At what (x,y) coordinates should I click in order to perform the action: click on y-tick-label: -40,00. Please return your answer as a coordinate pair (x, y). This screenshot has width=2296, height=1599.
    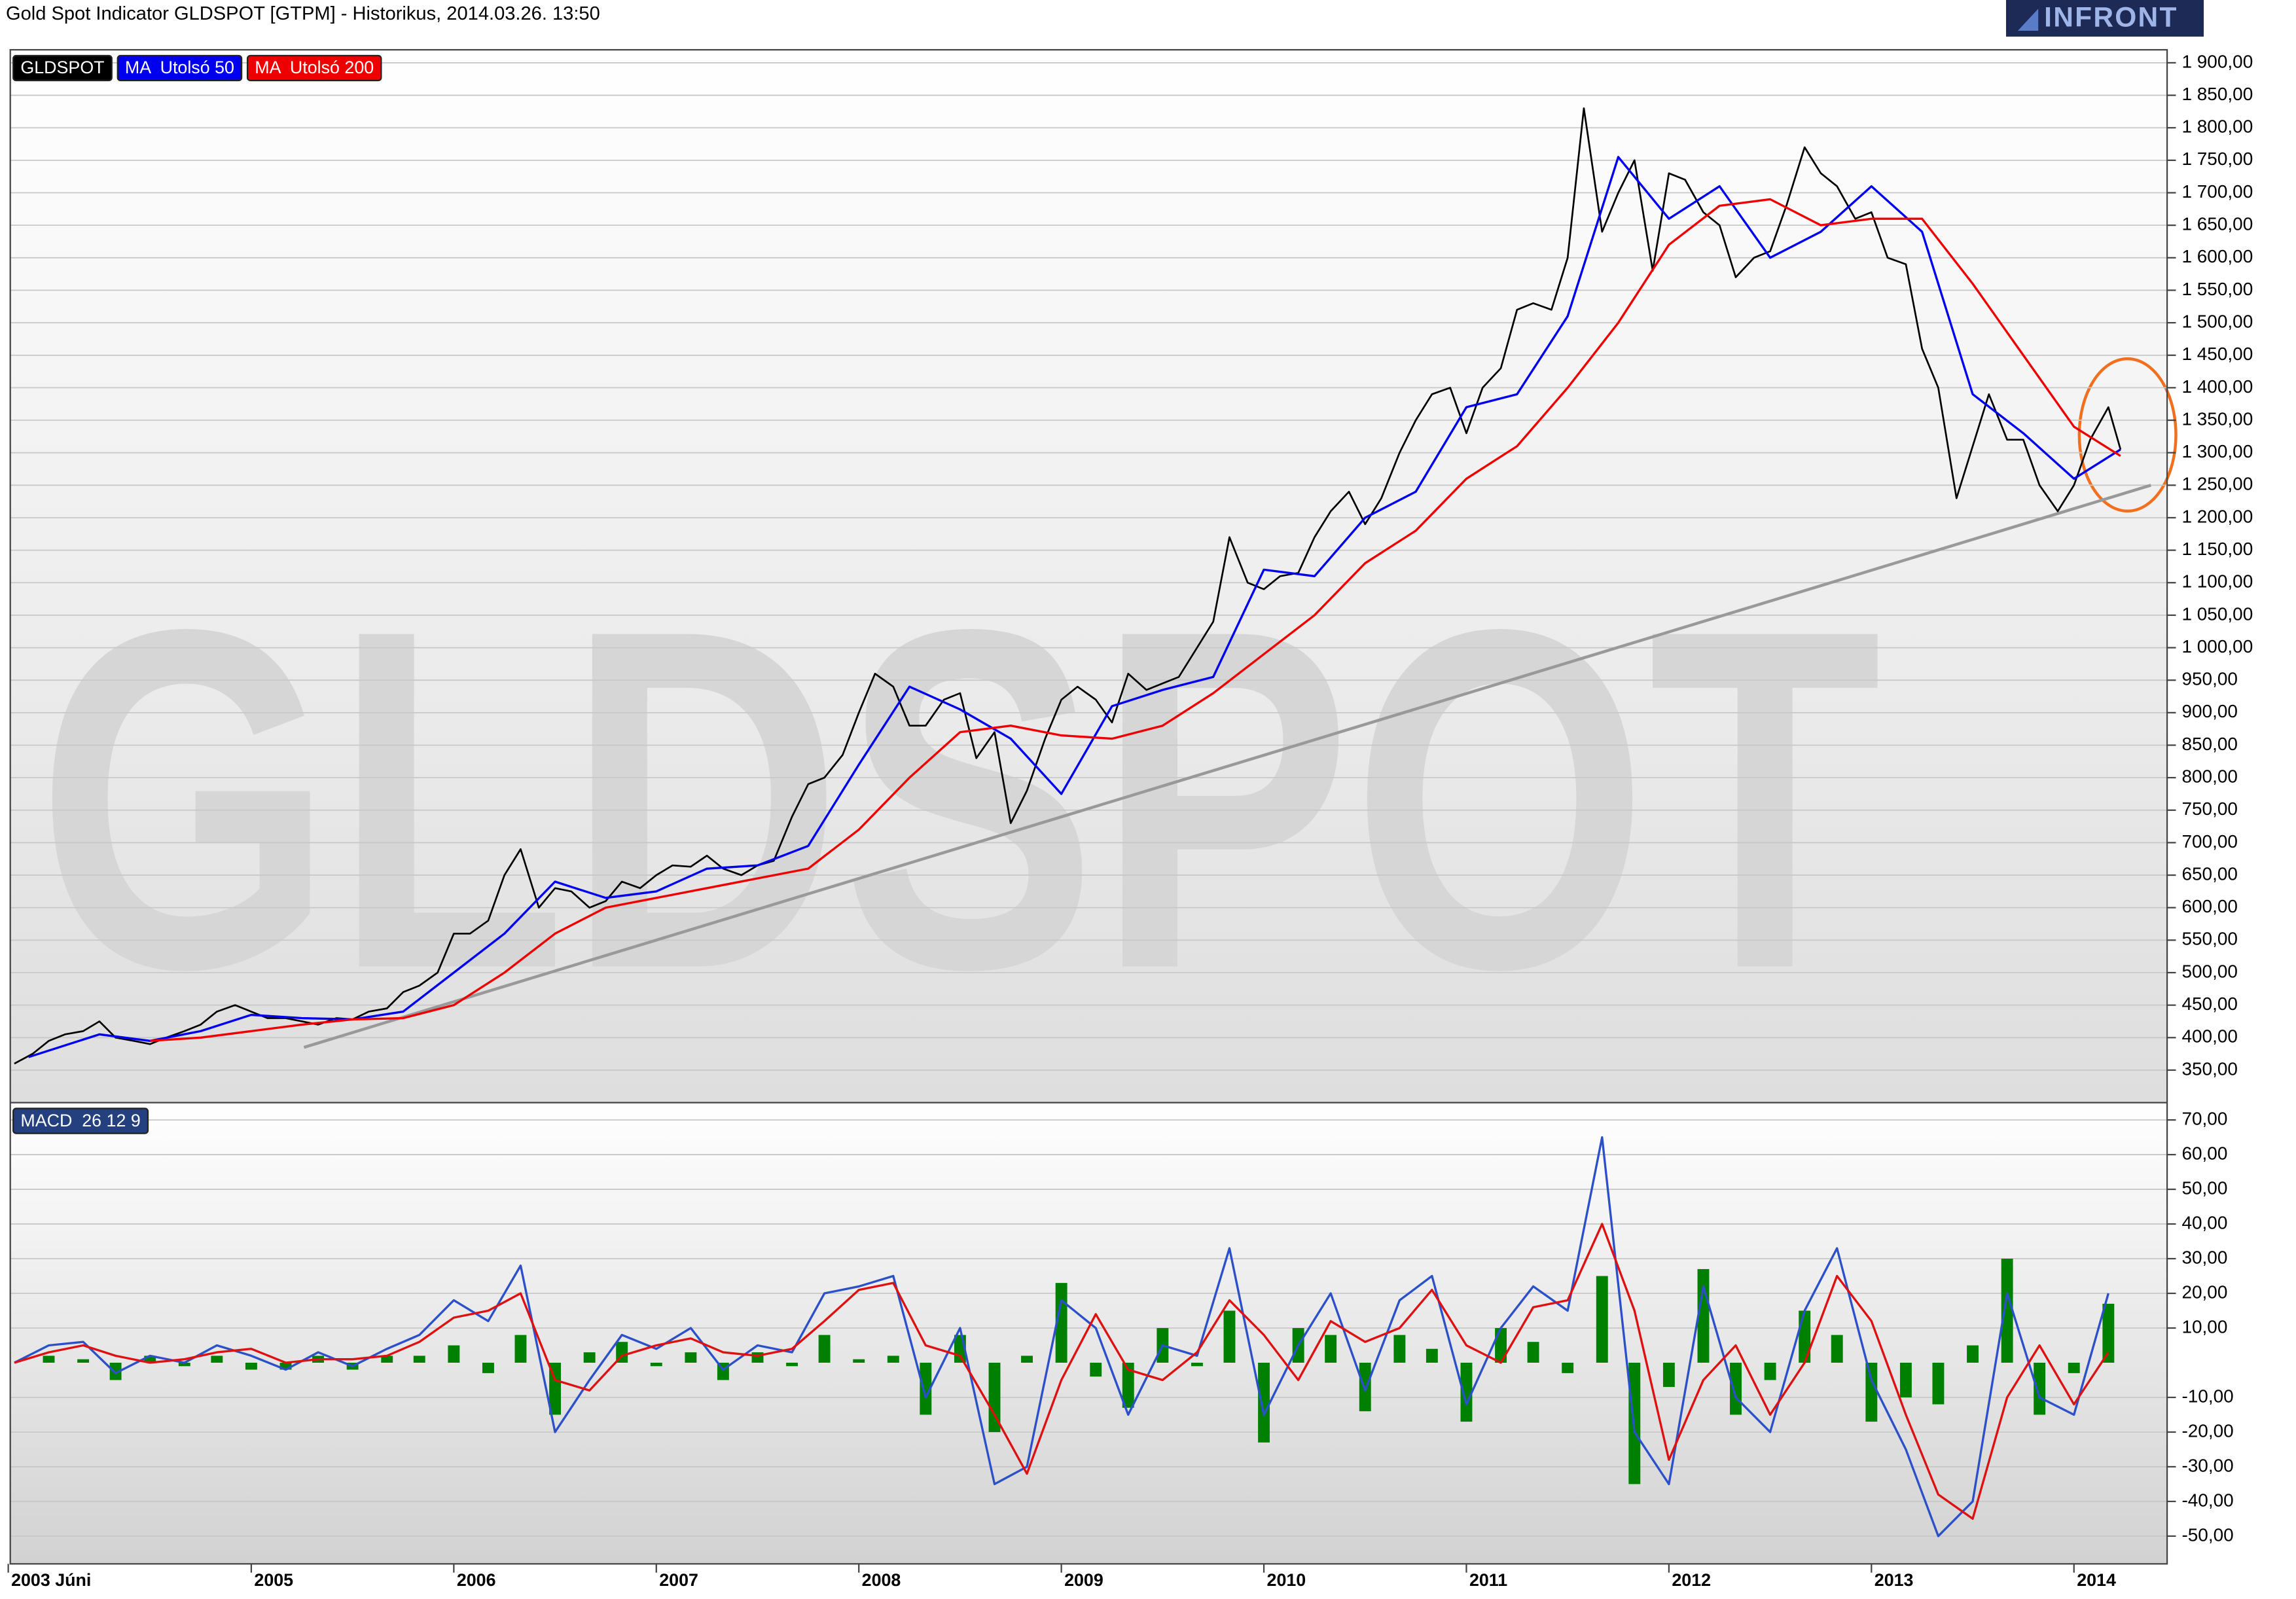
    Looking at the image, I should click on (2207, 1500).